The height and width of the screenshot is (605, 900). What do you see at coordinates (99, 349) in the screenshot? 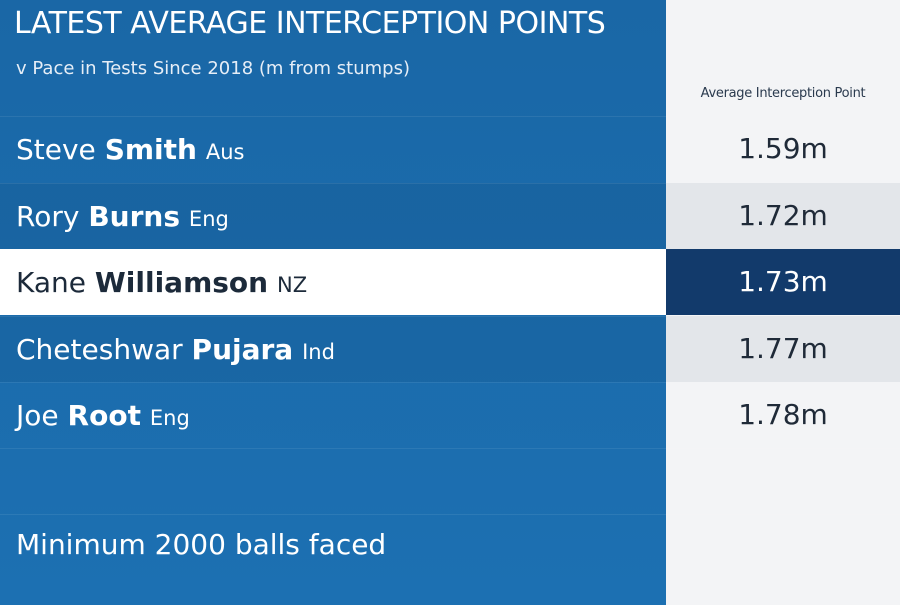
I see `first-name: Cheteshwar` at bounding box center [99, 349].